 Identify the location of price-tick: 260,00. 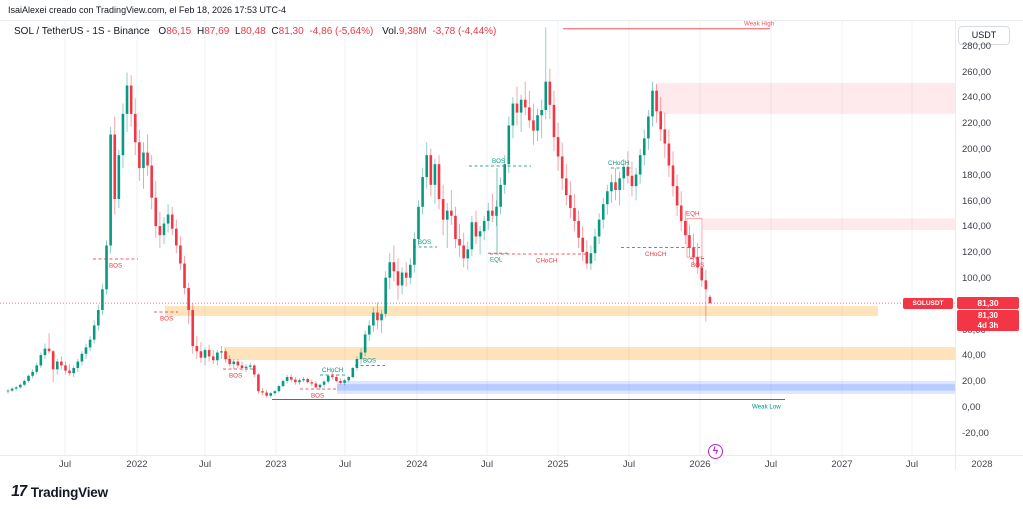
(977, 72).